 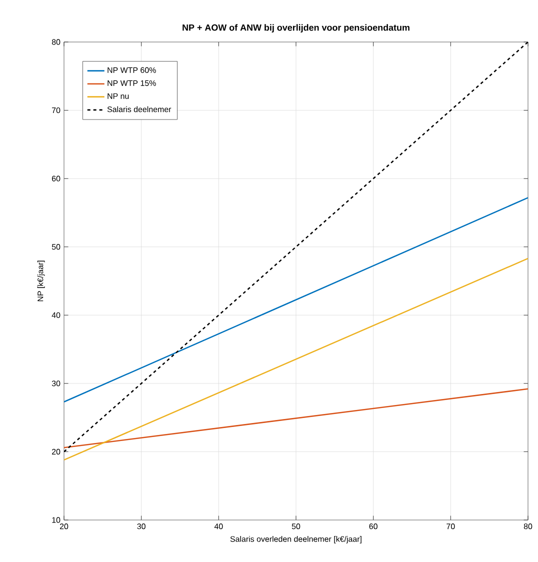 What do you see at coordinates (296, 28) in the screenshot?
I see `chart-title: NP + AOW of ANW bij overlijden voor pensioendatum` at bounding box center [296, 28].